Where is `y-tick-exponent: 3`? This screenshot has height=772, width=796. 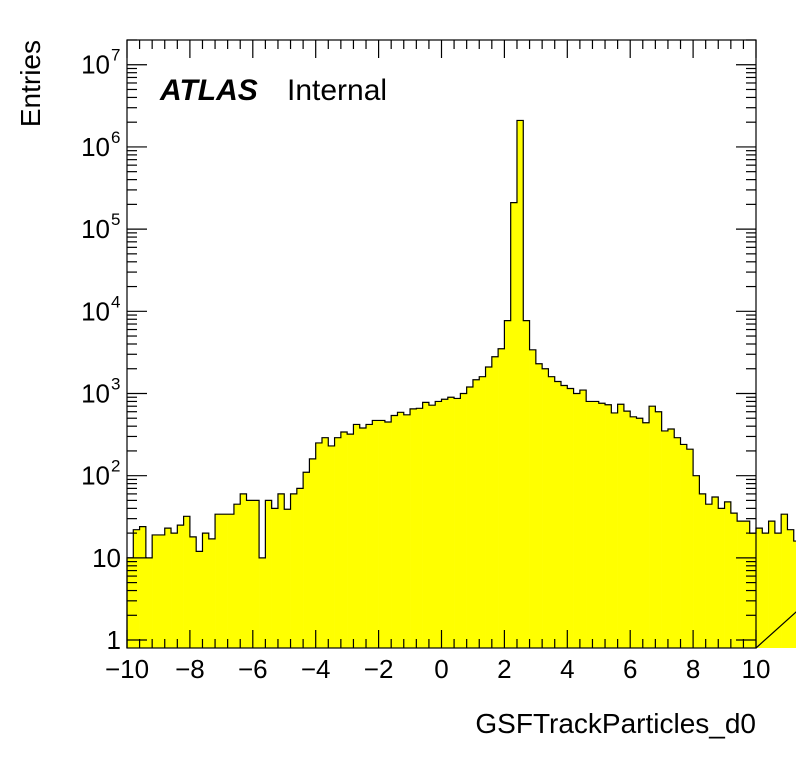
y-tick-exponent: 3 is located at coordinates (115, 383).